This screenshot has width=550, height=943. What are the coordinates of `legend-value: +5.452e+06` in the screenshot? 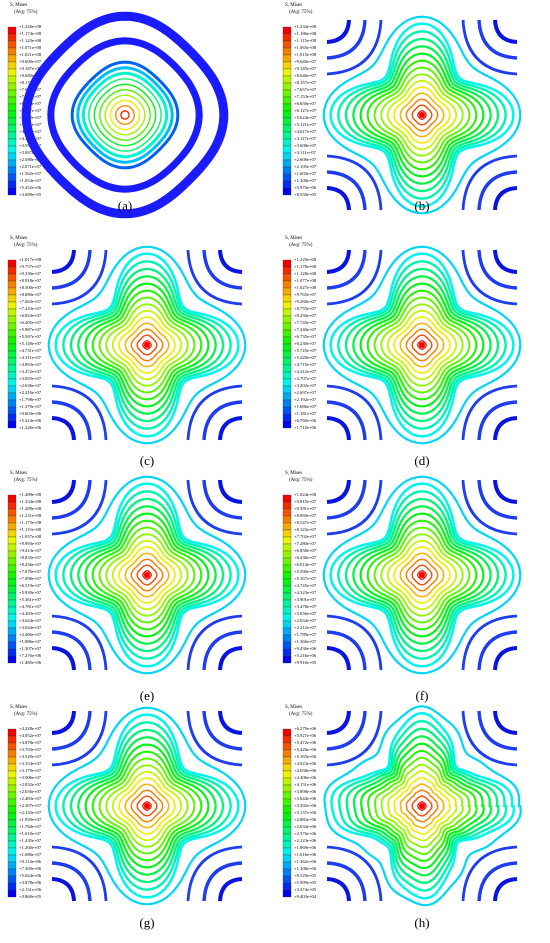 It's located at (30, 187).